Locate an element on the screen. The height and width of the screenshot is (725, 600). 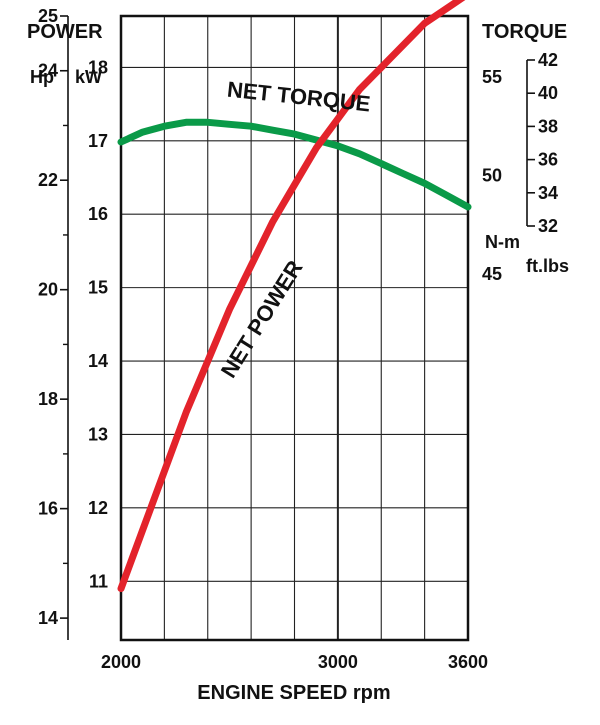
kw-tick-label: 12 is located at coordinates (98, 508).